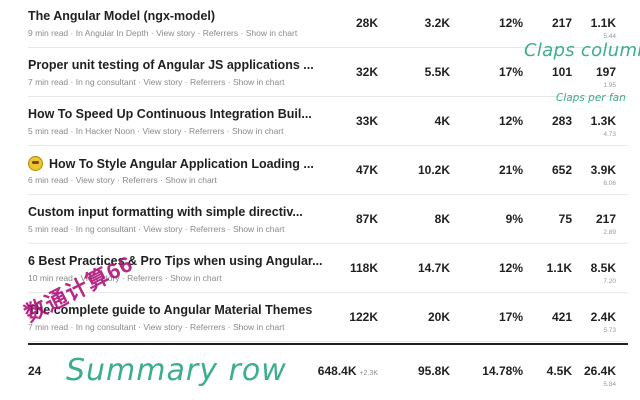  Describe the element at coordinates (50, 278) in the screenshot. I see `read-time: 10 min read` at that location.